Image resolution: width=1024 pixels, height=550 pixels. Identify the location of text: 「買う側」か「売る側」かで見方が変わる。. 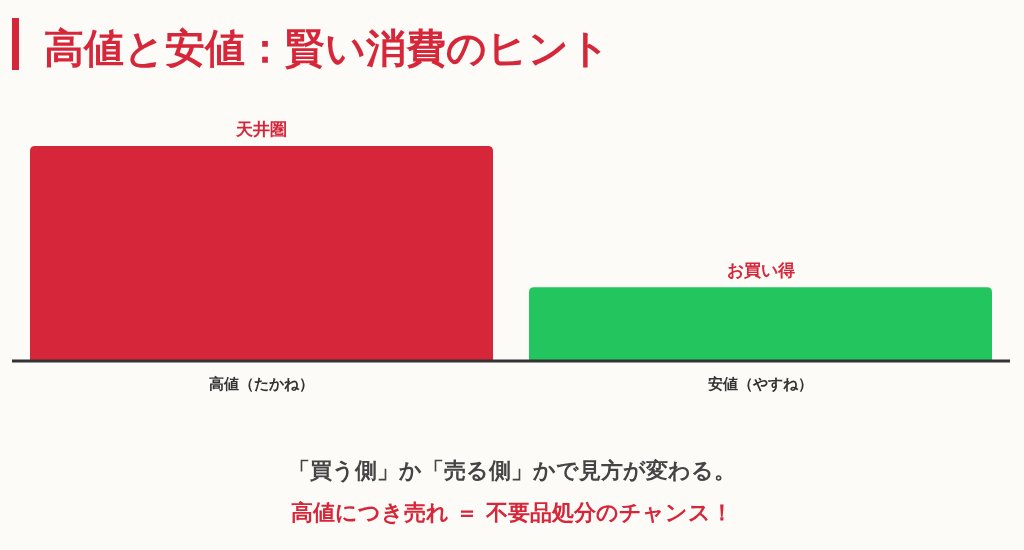
(512, 470).